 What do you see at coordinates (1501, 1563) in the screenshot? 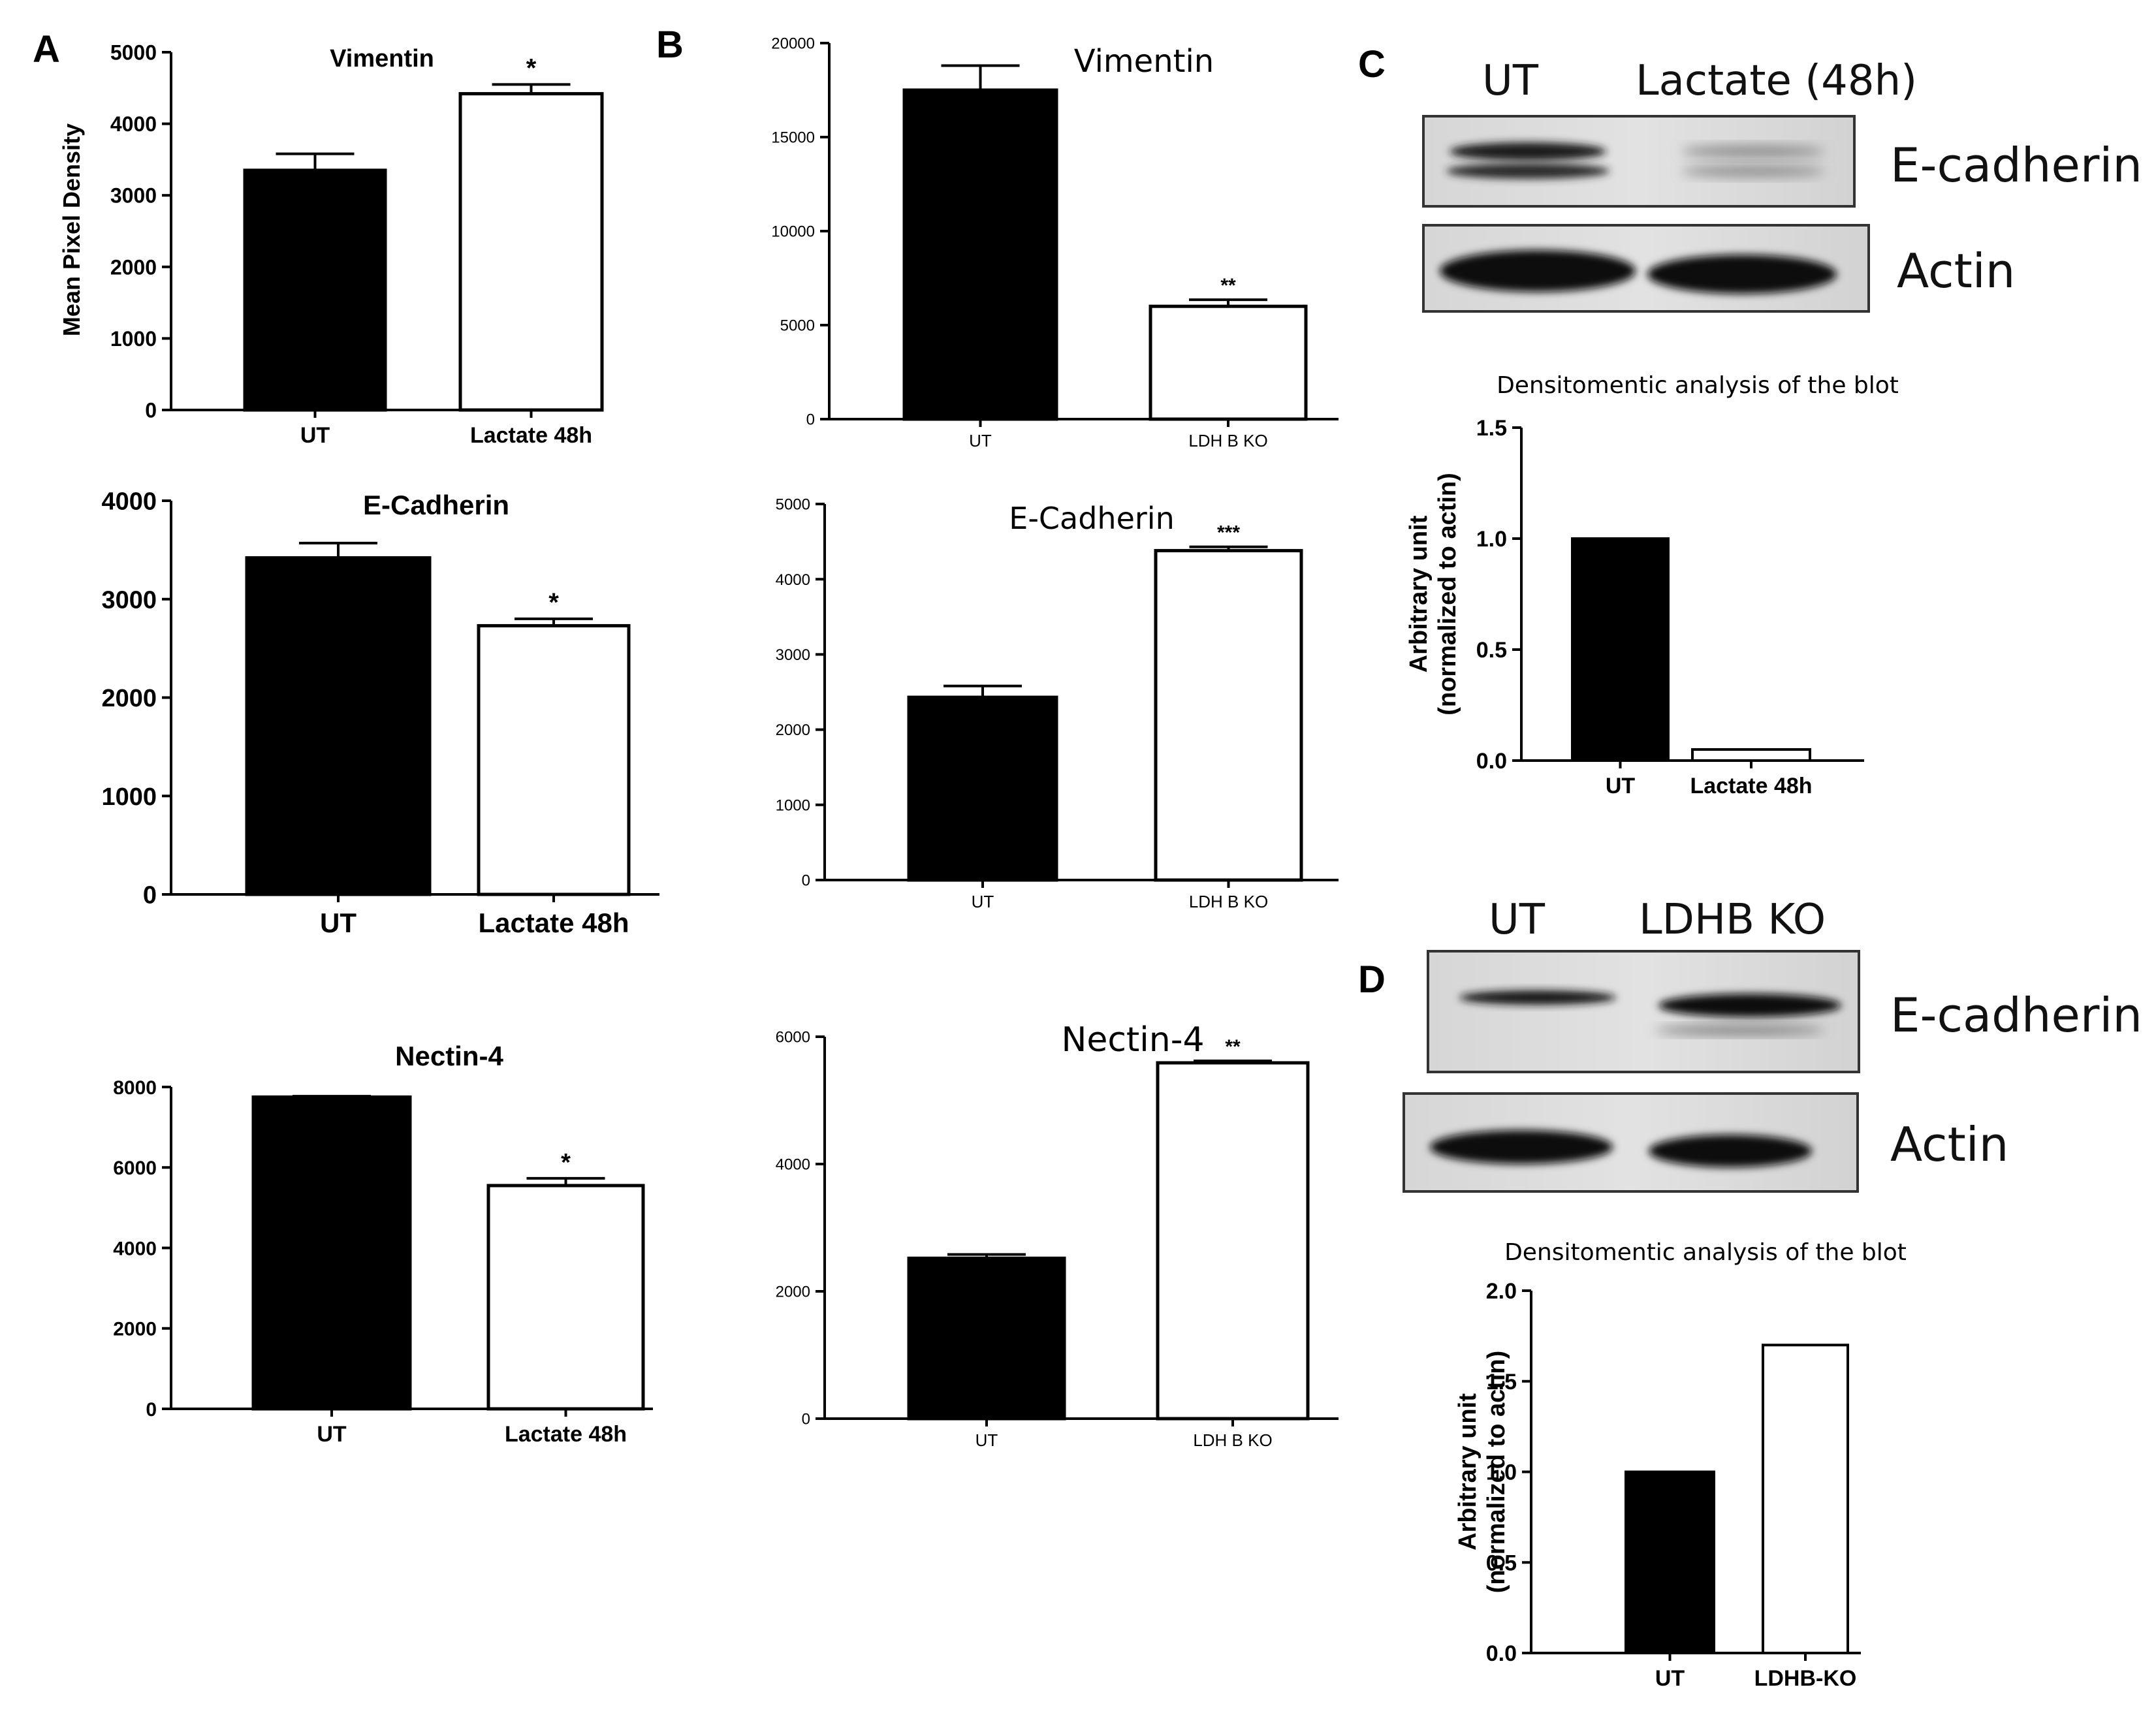
I see `y-tick-label: 0.5` at bounding box center [1501, 1563].